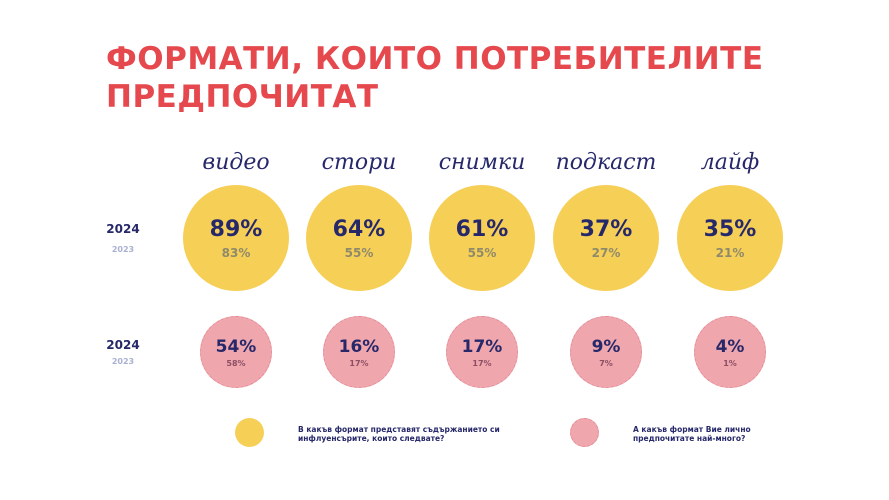 This screenshot has height=500, width=889. Describe the element at coordinates (236, 363) in the screenshot. I see `value-2023: 58%` at that location.